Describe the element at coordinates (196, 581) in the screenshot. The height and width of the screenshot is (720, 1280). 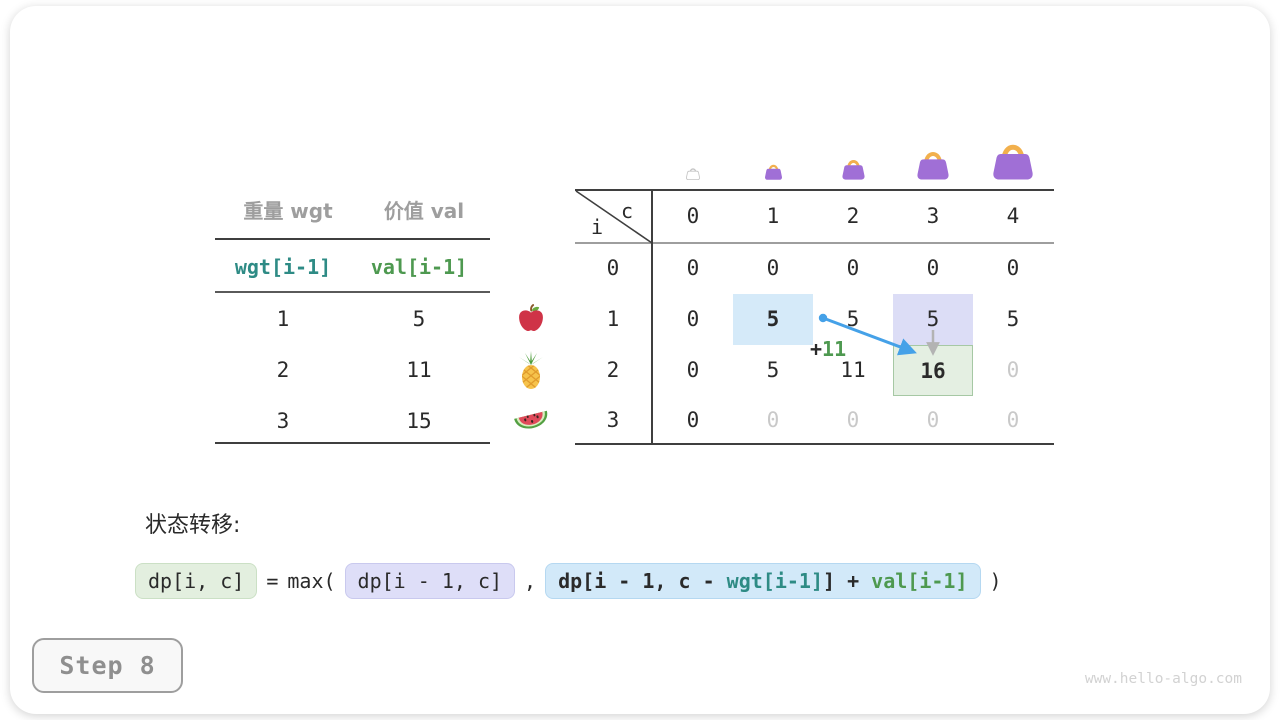
I see `formula-lhs-chip: dp[i, c]` at that location.